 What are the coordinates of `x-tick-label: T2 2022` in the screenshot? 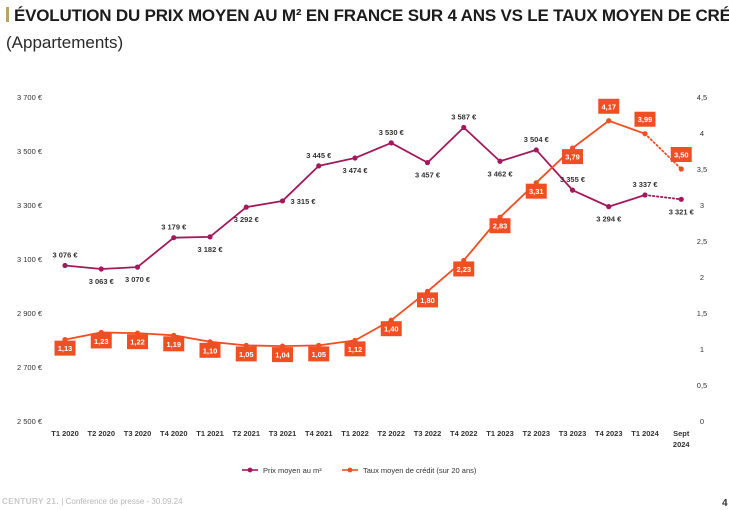 It's located at (391, 433).